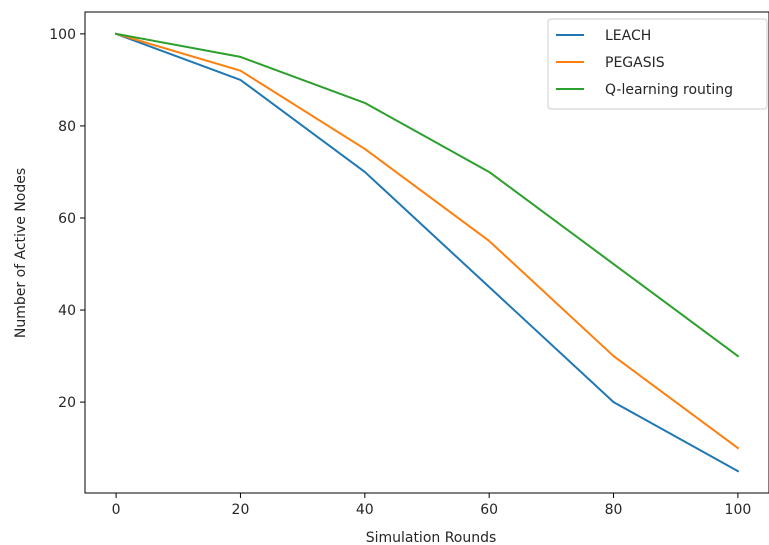 The image size is (769, 545). Describe the element at coordinates (116, 510) in the screenshot. I see `x-tick-label: 0` at that location.